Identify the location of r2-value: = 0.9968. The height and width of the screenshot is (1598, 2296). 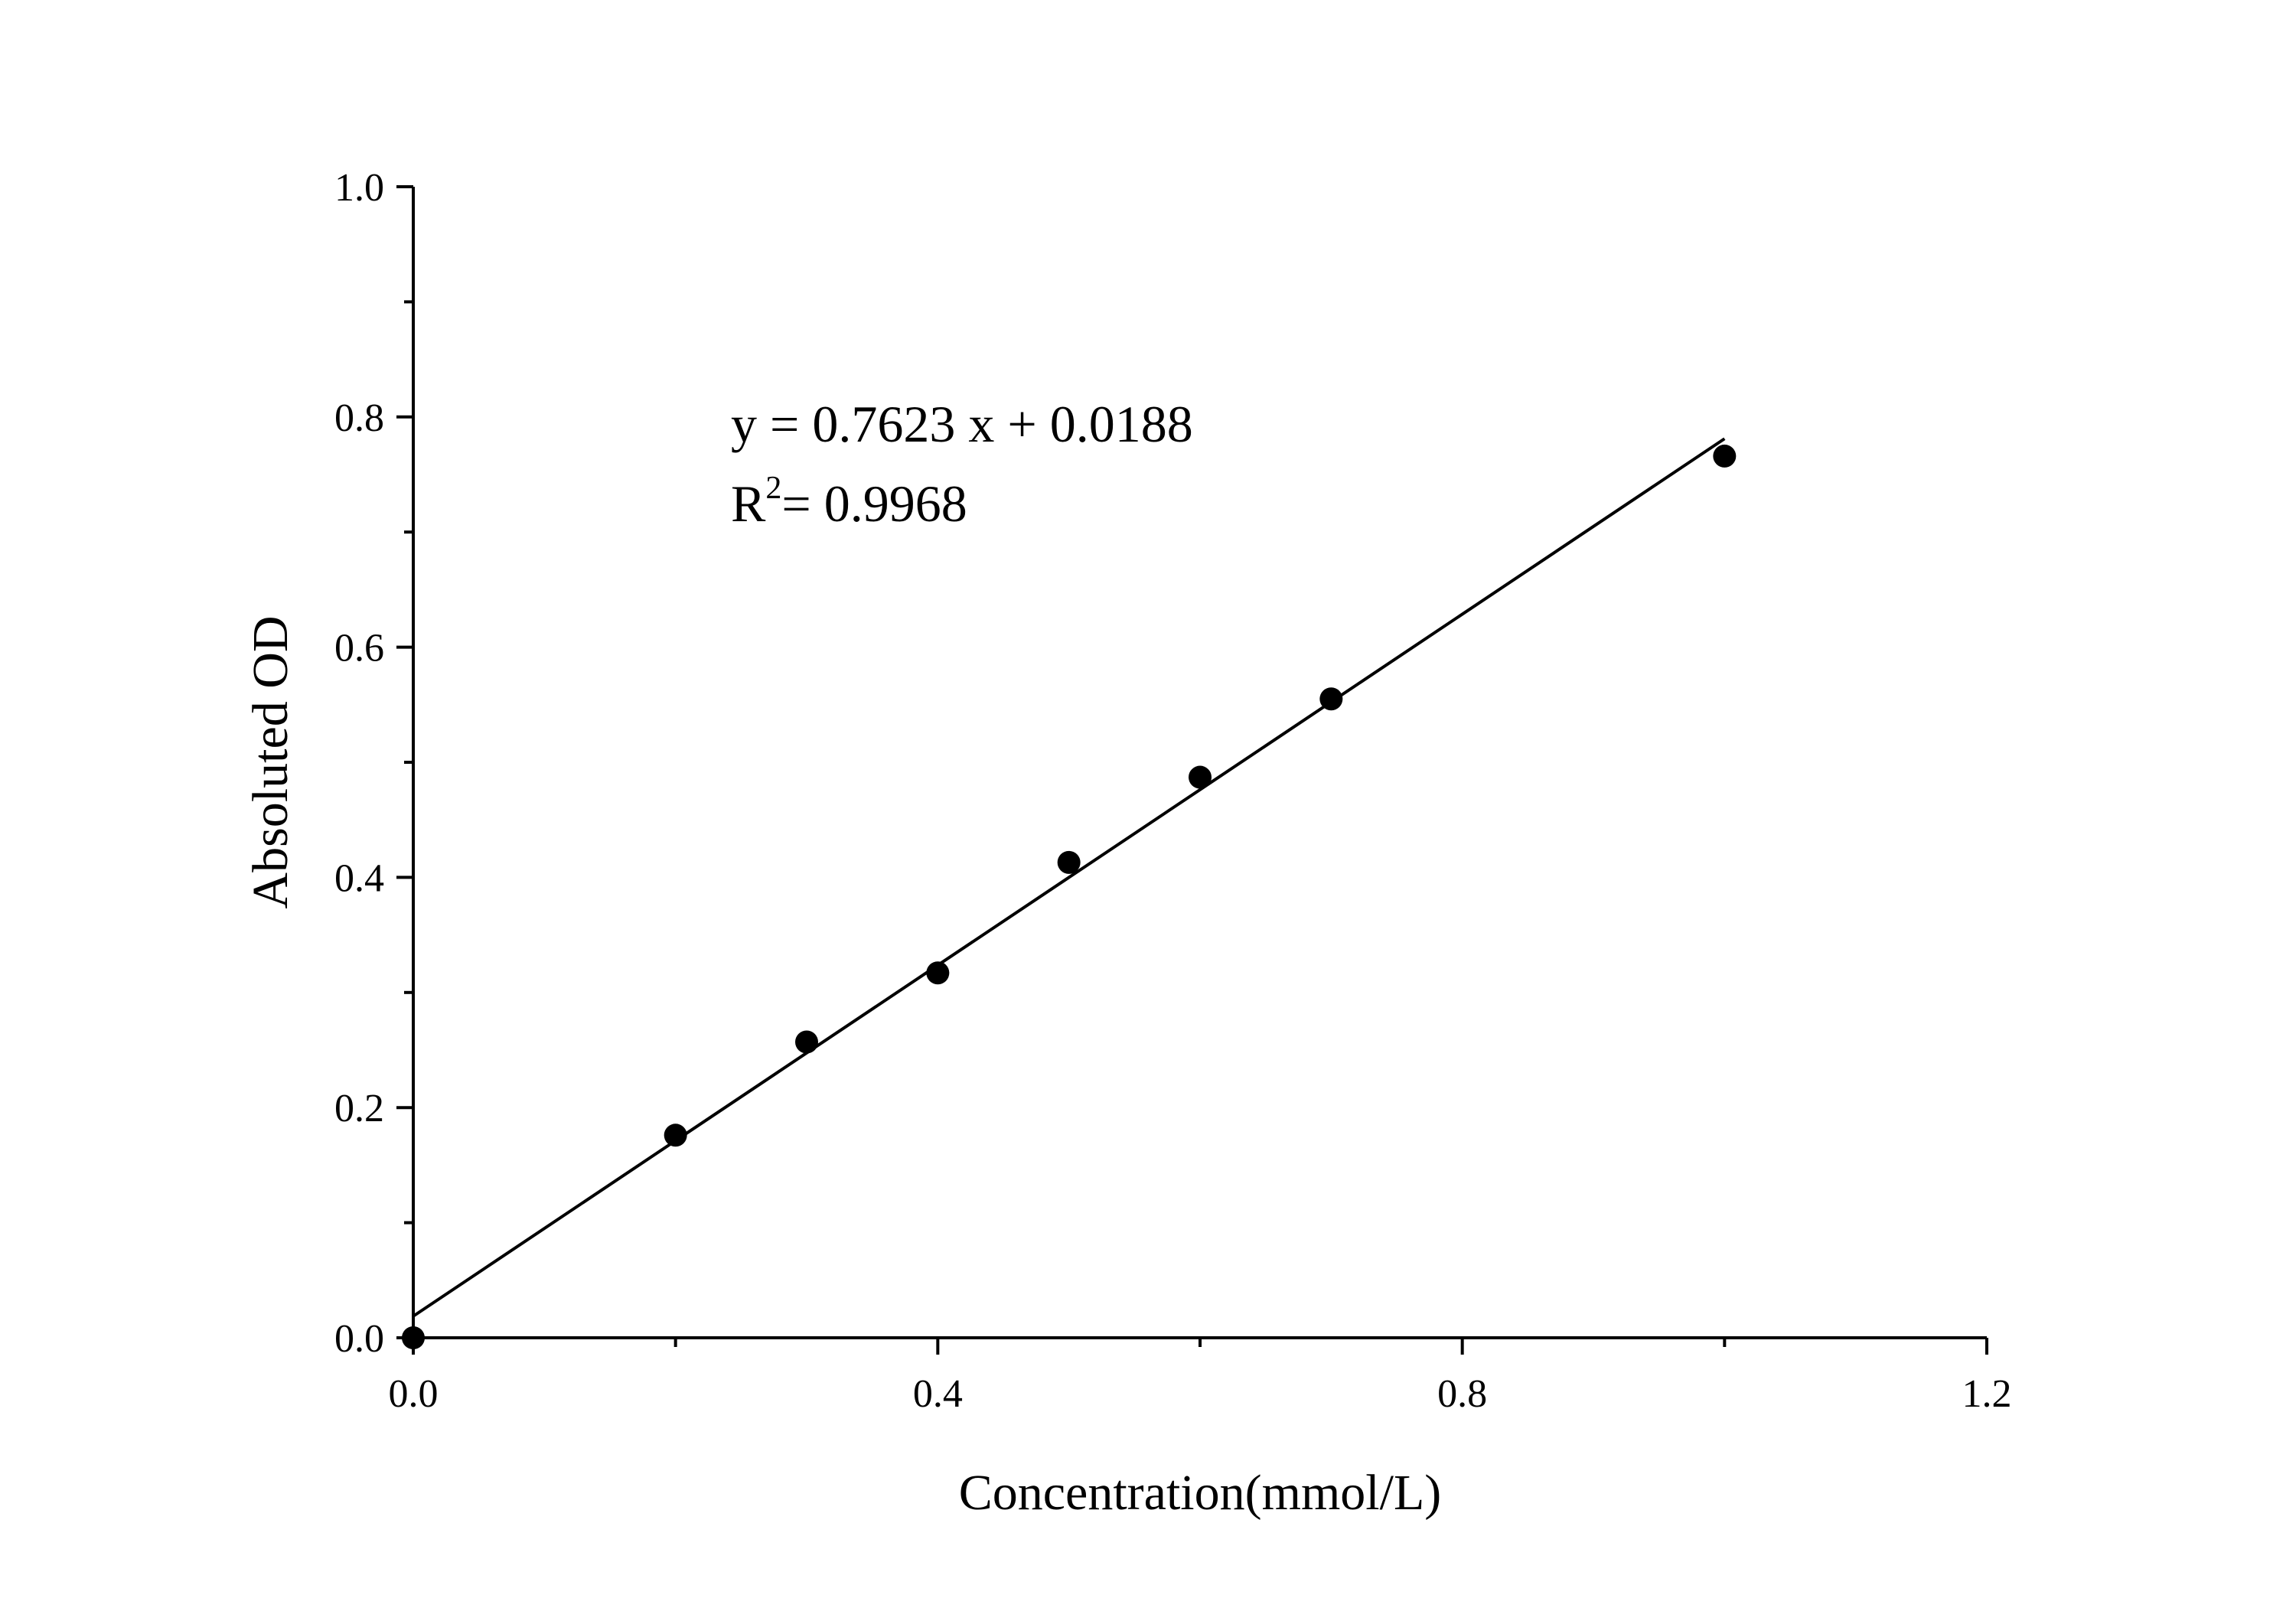
(874, 504).